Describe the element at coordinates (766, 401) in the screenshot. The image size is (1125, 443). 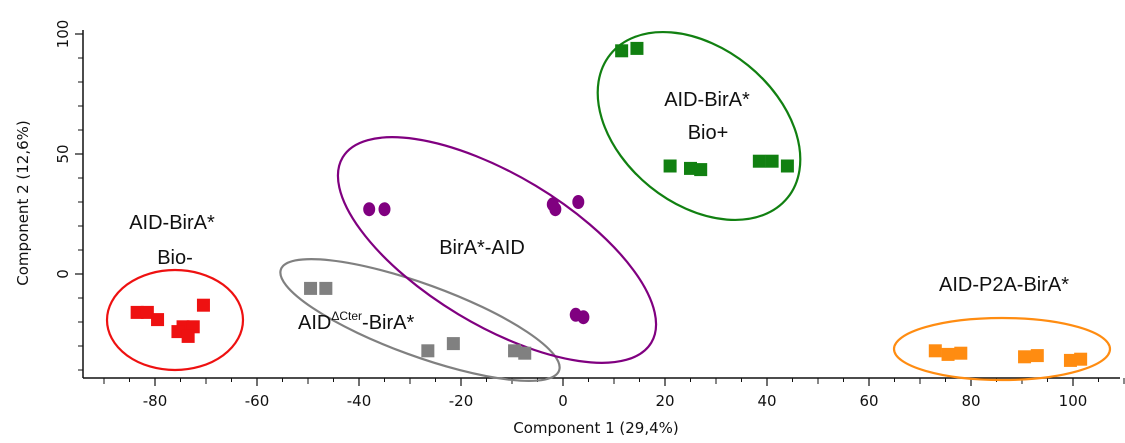
I see `x-tick-label: 40` at that location.